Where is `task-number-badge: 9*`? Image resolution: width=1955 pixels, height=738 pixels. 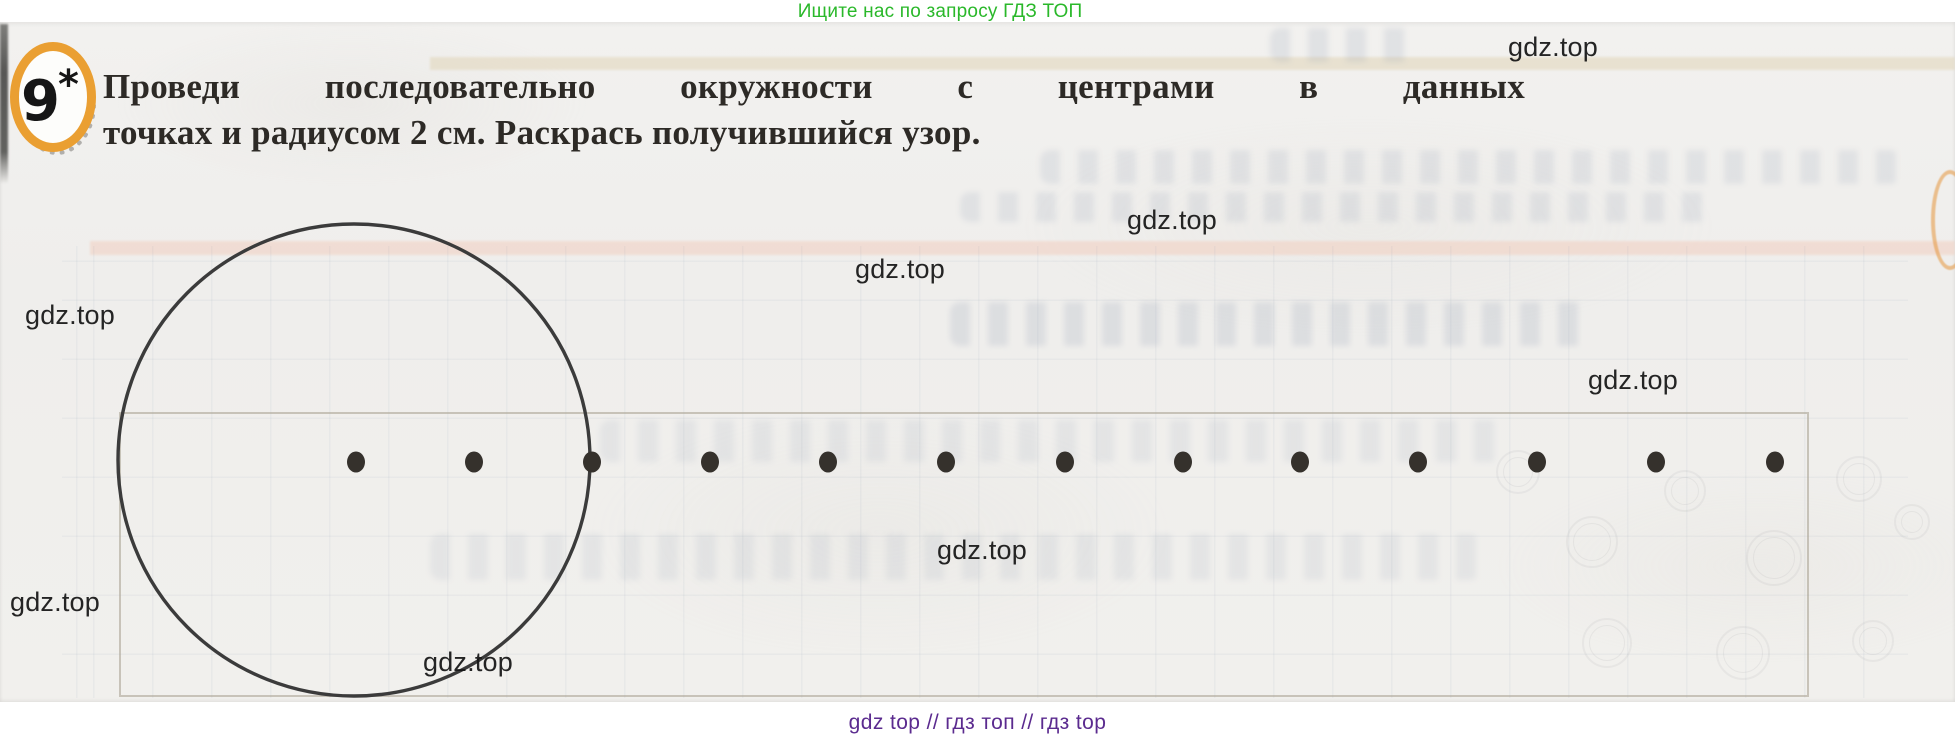 task-number-badge: 9* is located at coordinates (53, 98).